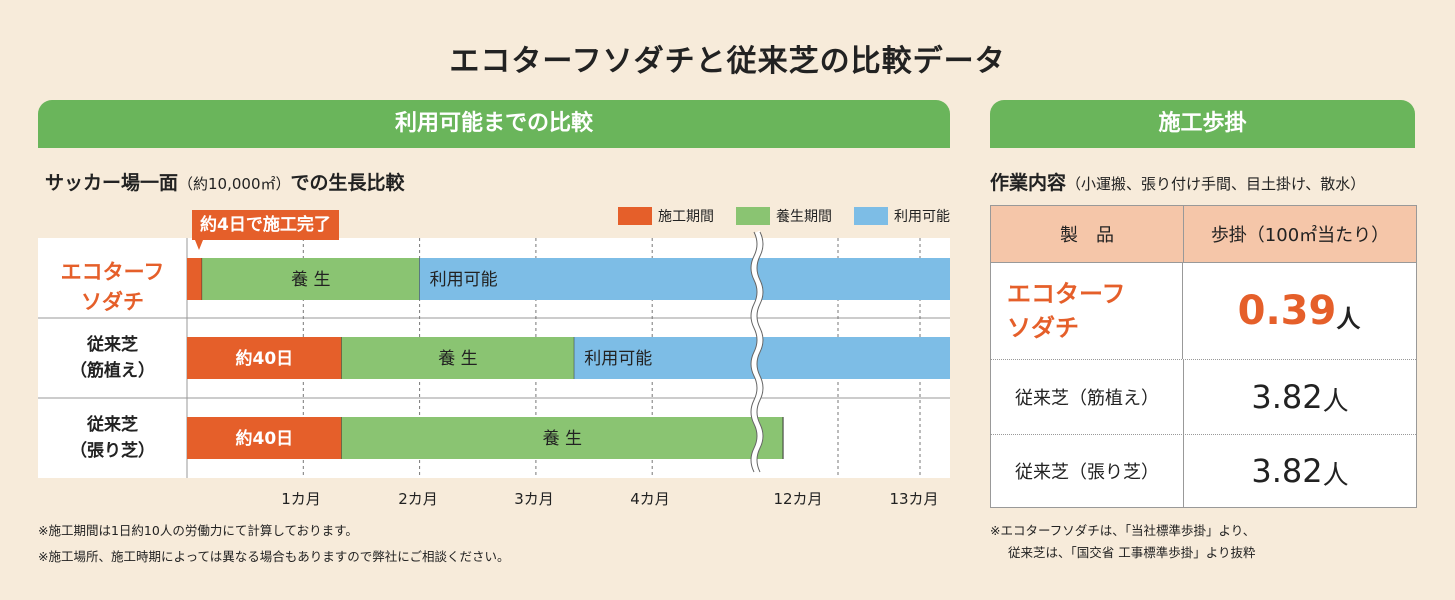 The height and width of the screenshot is (600, 1455). Describe the element at coordinates (1123, 530) in the screenshot. I see `table-note-1: ※エコターフソダチは、「当社標準歩掛」より、` at that location.